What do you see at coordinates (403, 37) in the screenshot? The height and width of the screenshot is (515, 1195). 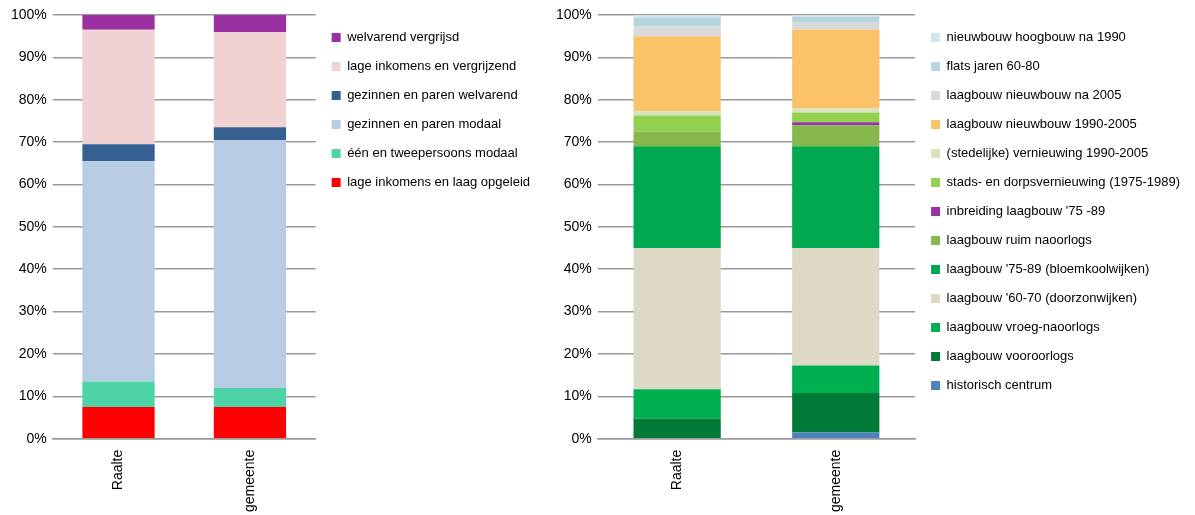 I see `legend-label: welvarend vergrijsd` at bounding box center [403, 37].